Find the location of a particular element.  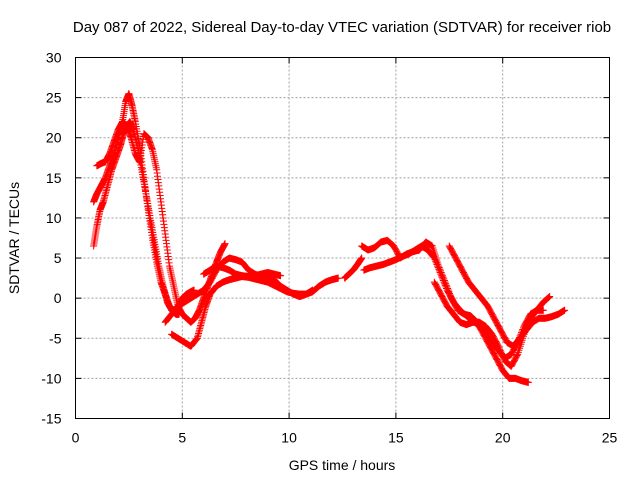

y-axis-label: SDTVAR / TECUs is located at coordinates (14, 238).